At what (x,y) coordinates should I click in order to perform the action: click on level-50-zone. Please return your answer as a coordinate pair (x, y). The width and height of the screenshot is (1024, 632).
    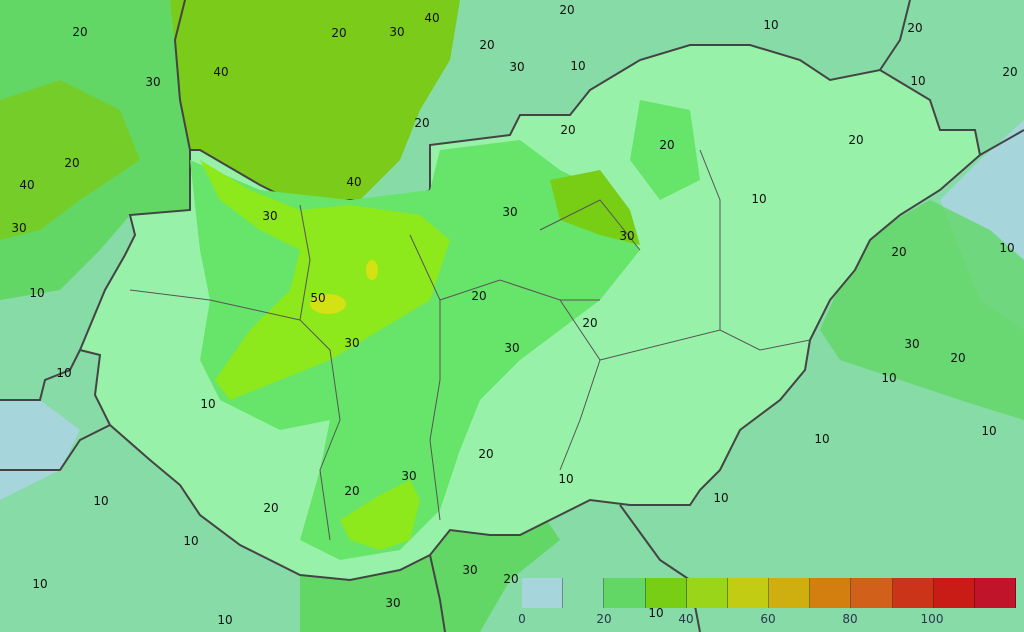
    Looking at the image, I should click on (328, 304).